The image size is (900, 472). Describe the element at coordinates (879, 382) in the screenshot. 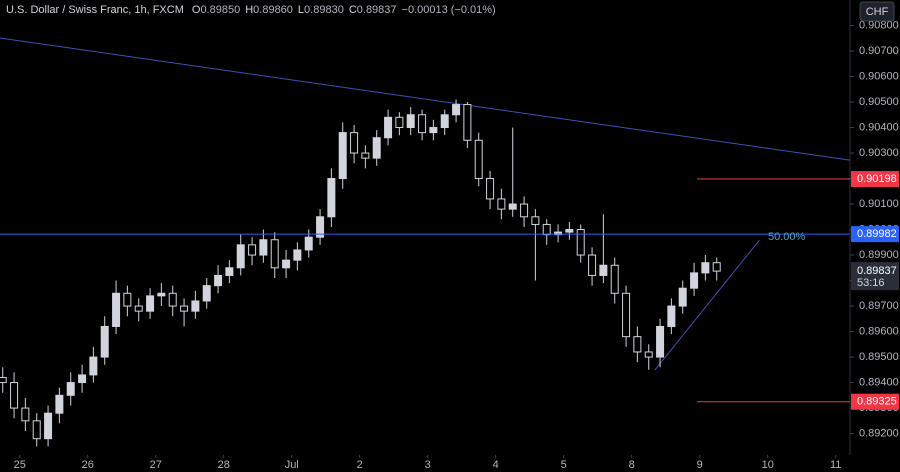

I see `y-tick-label: 0.89400` at that location.